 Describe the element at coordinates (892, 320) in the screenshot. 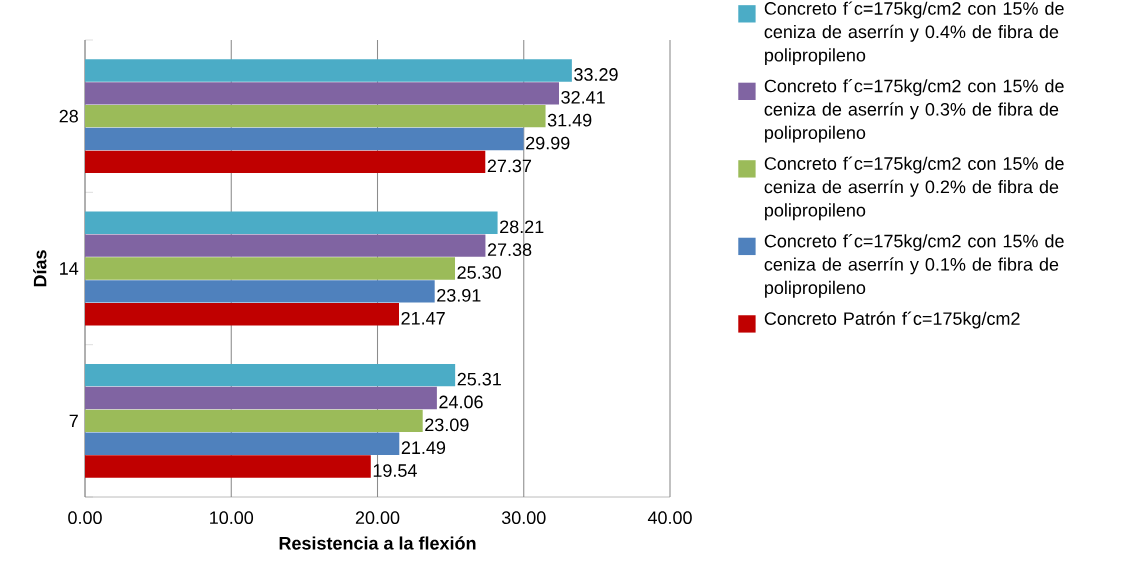

I see `legend-label: Concreto Patrón f´c=175kg/cm2` at that location.